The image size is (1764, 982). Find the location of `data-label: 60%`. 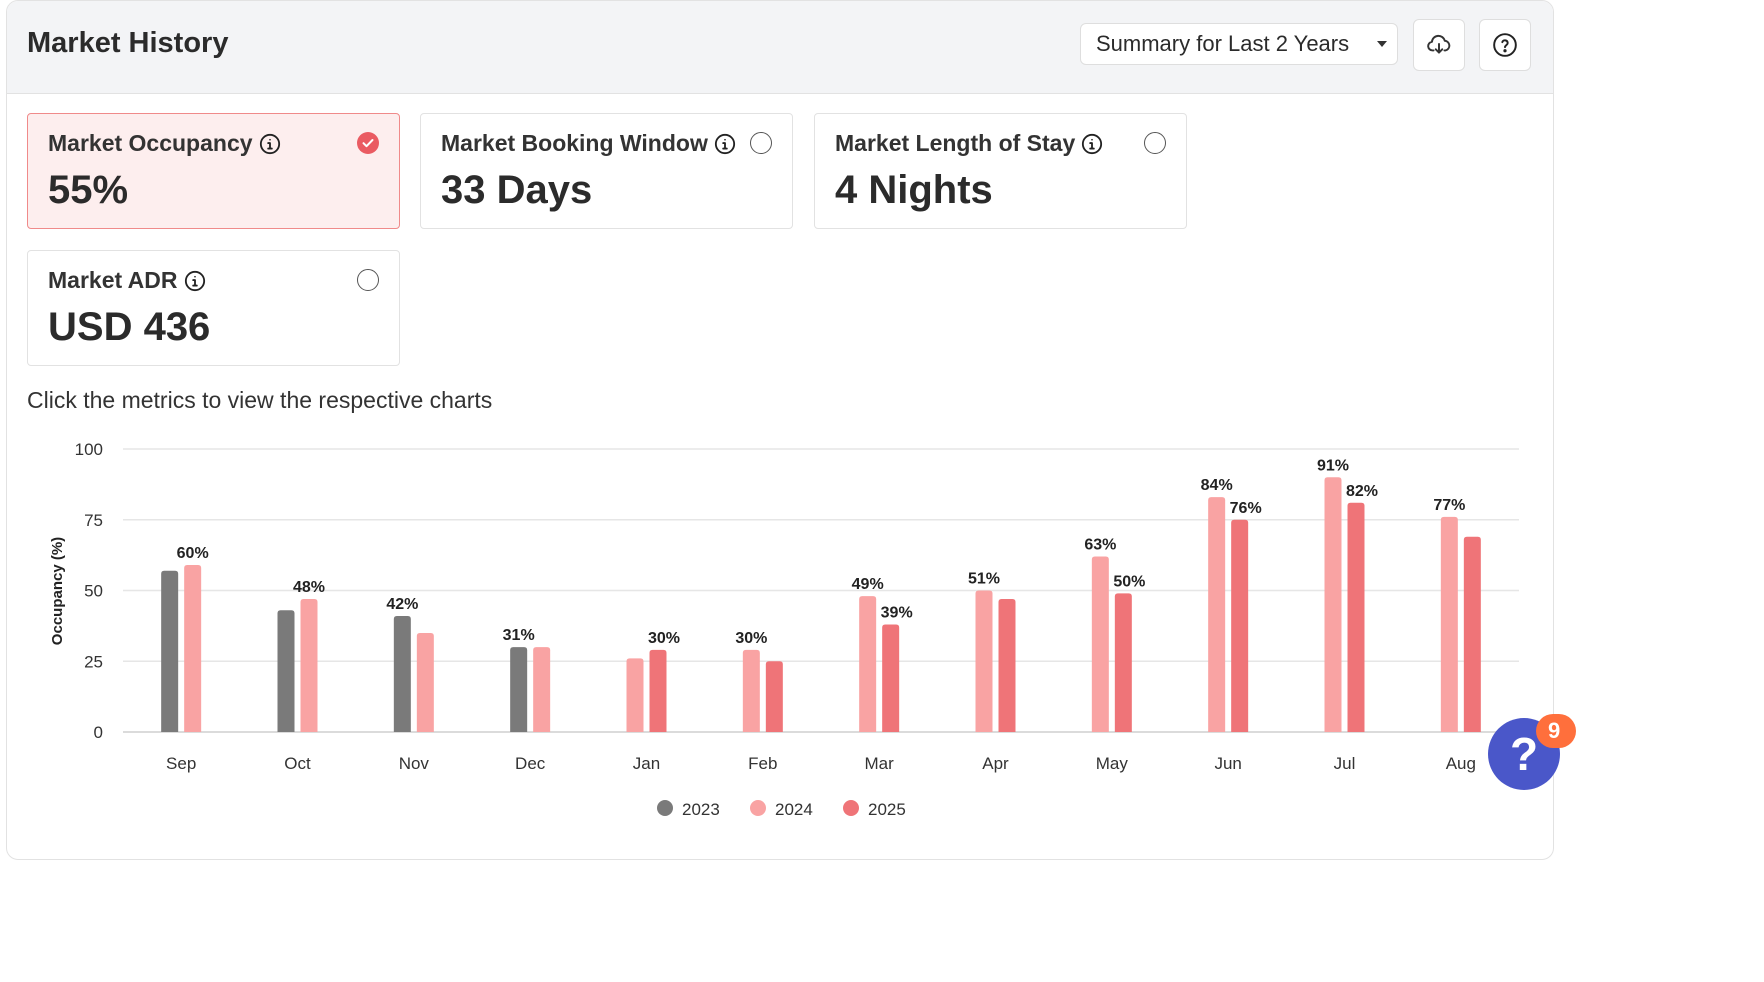

data-label: 60% is located at coordinates (193, 553).